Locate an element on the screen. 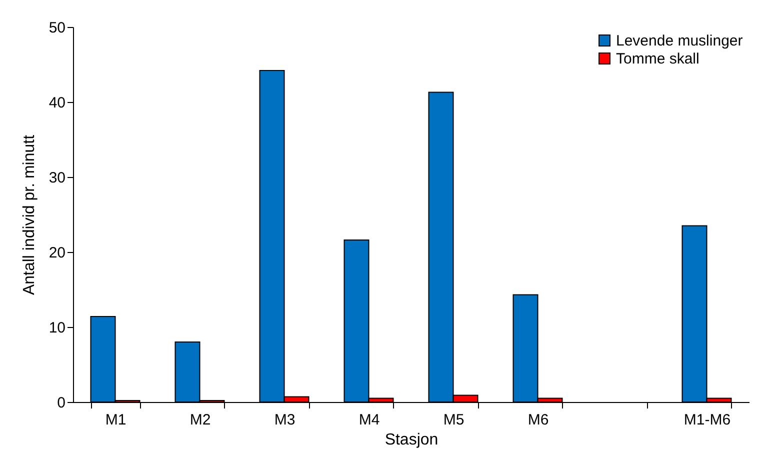 The width and height of the screenshot is (757, 455). x-tick-label: M2 is located at coordinates (200, 420).